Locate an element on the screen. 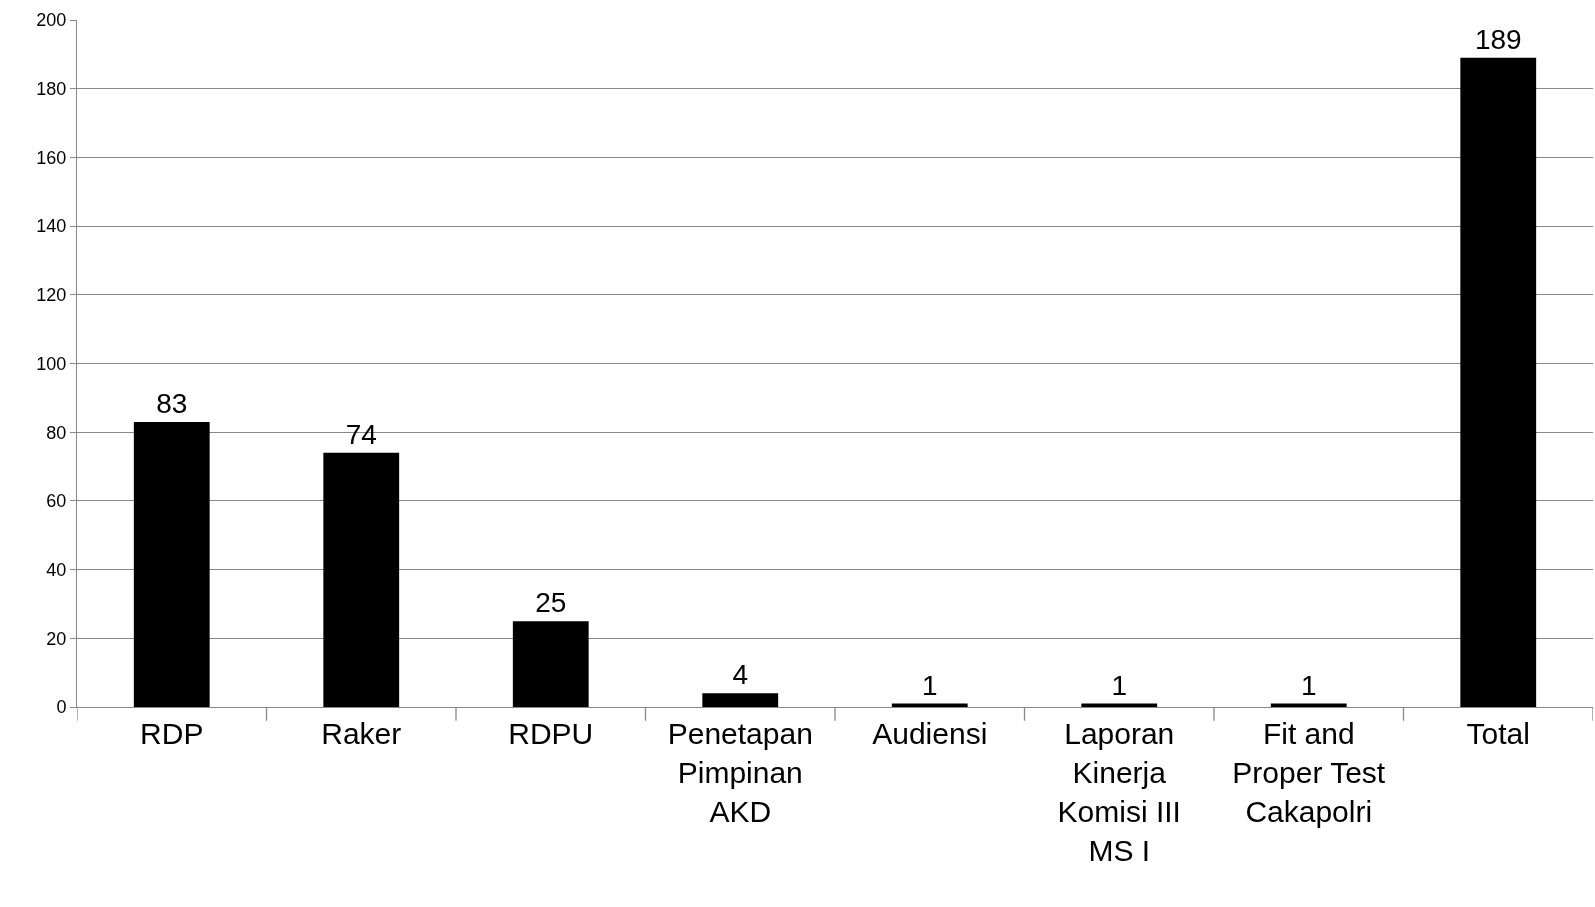 The height and width of the screenshot is (907, 1595). x-tick-label: RDP is located at coordinates (172, 733).